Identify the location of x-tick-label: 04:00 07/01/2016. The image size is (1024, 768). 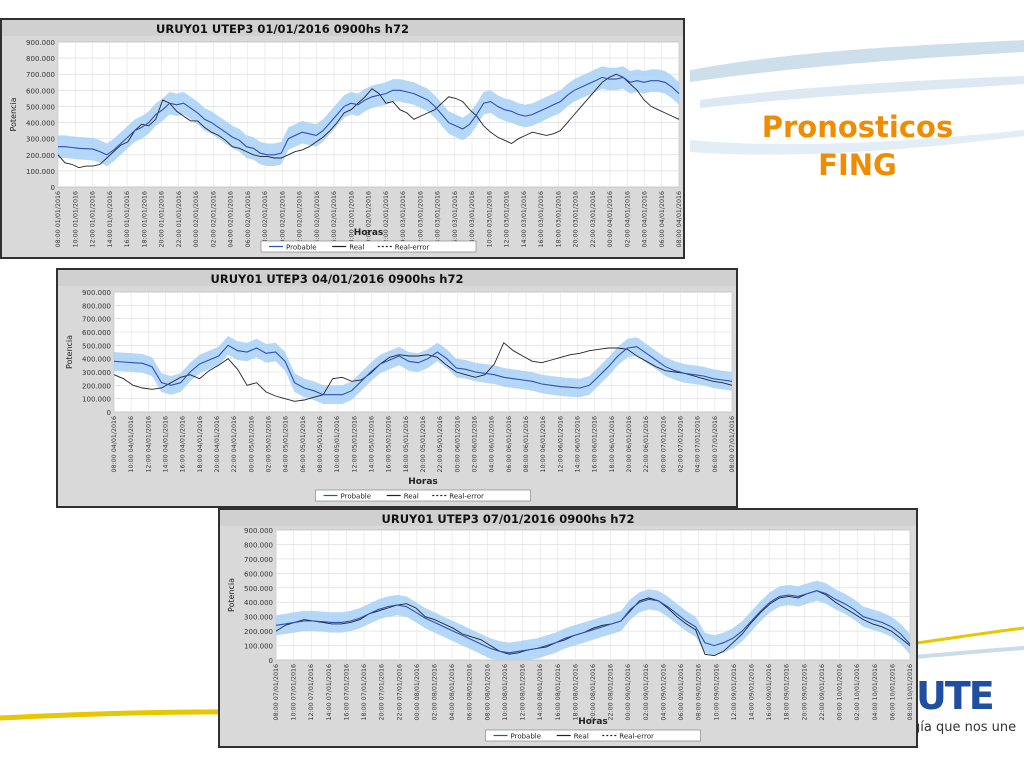
(698, 444).